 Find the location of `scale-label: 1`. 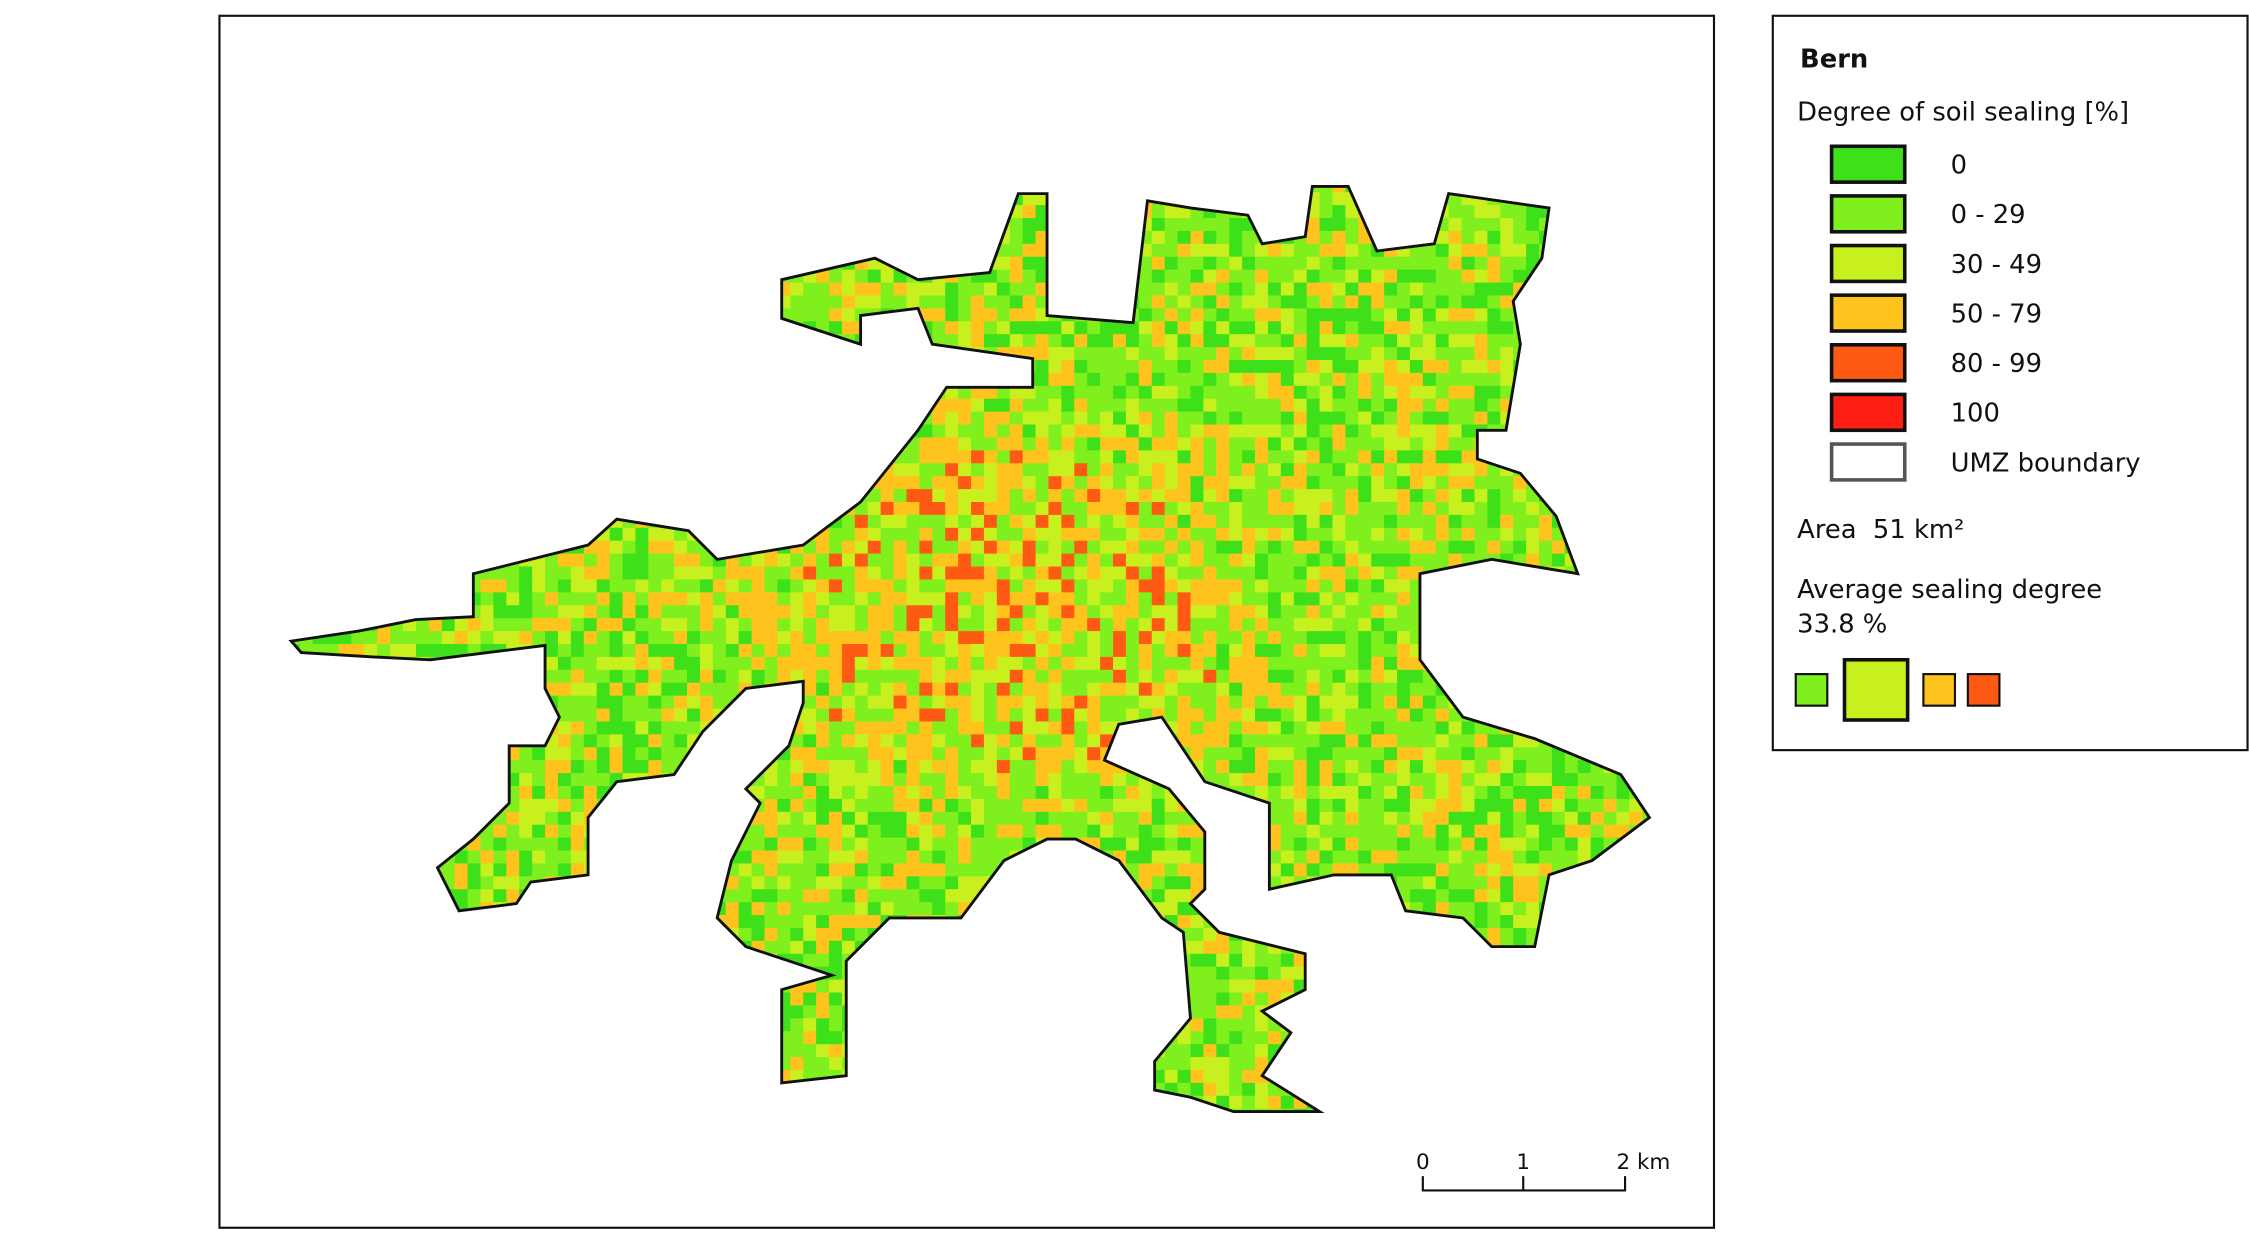

scale-label: 1 is located at coordinates (1523, 1162).